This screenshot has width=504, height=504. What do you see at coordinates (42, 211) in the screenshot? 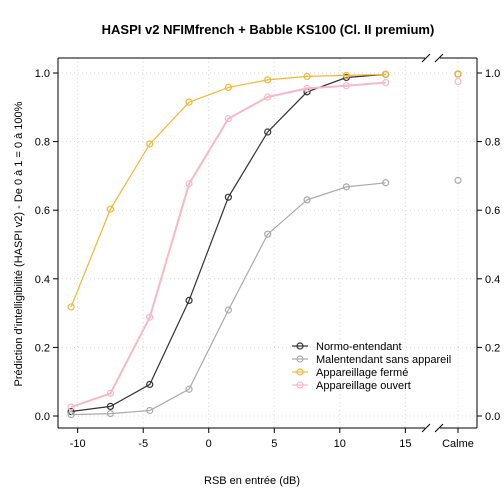
I see `y-tick-label-left: 0.6` at bounding box center [42, 211].